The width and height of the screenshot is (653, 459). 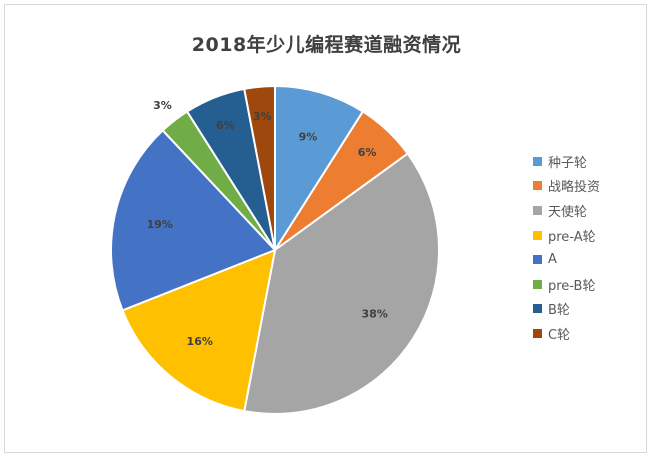 I want to click on legend-item: 种子轮, so click(x=566, y=161).